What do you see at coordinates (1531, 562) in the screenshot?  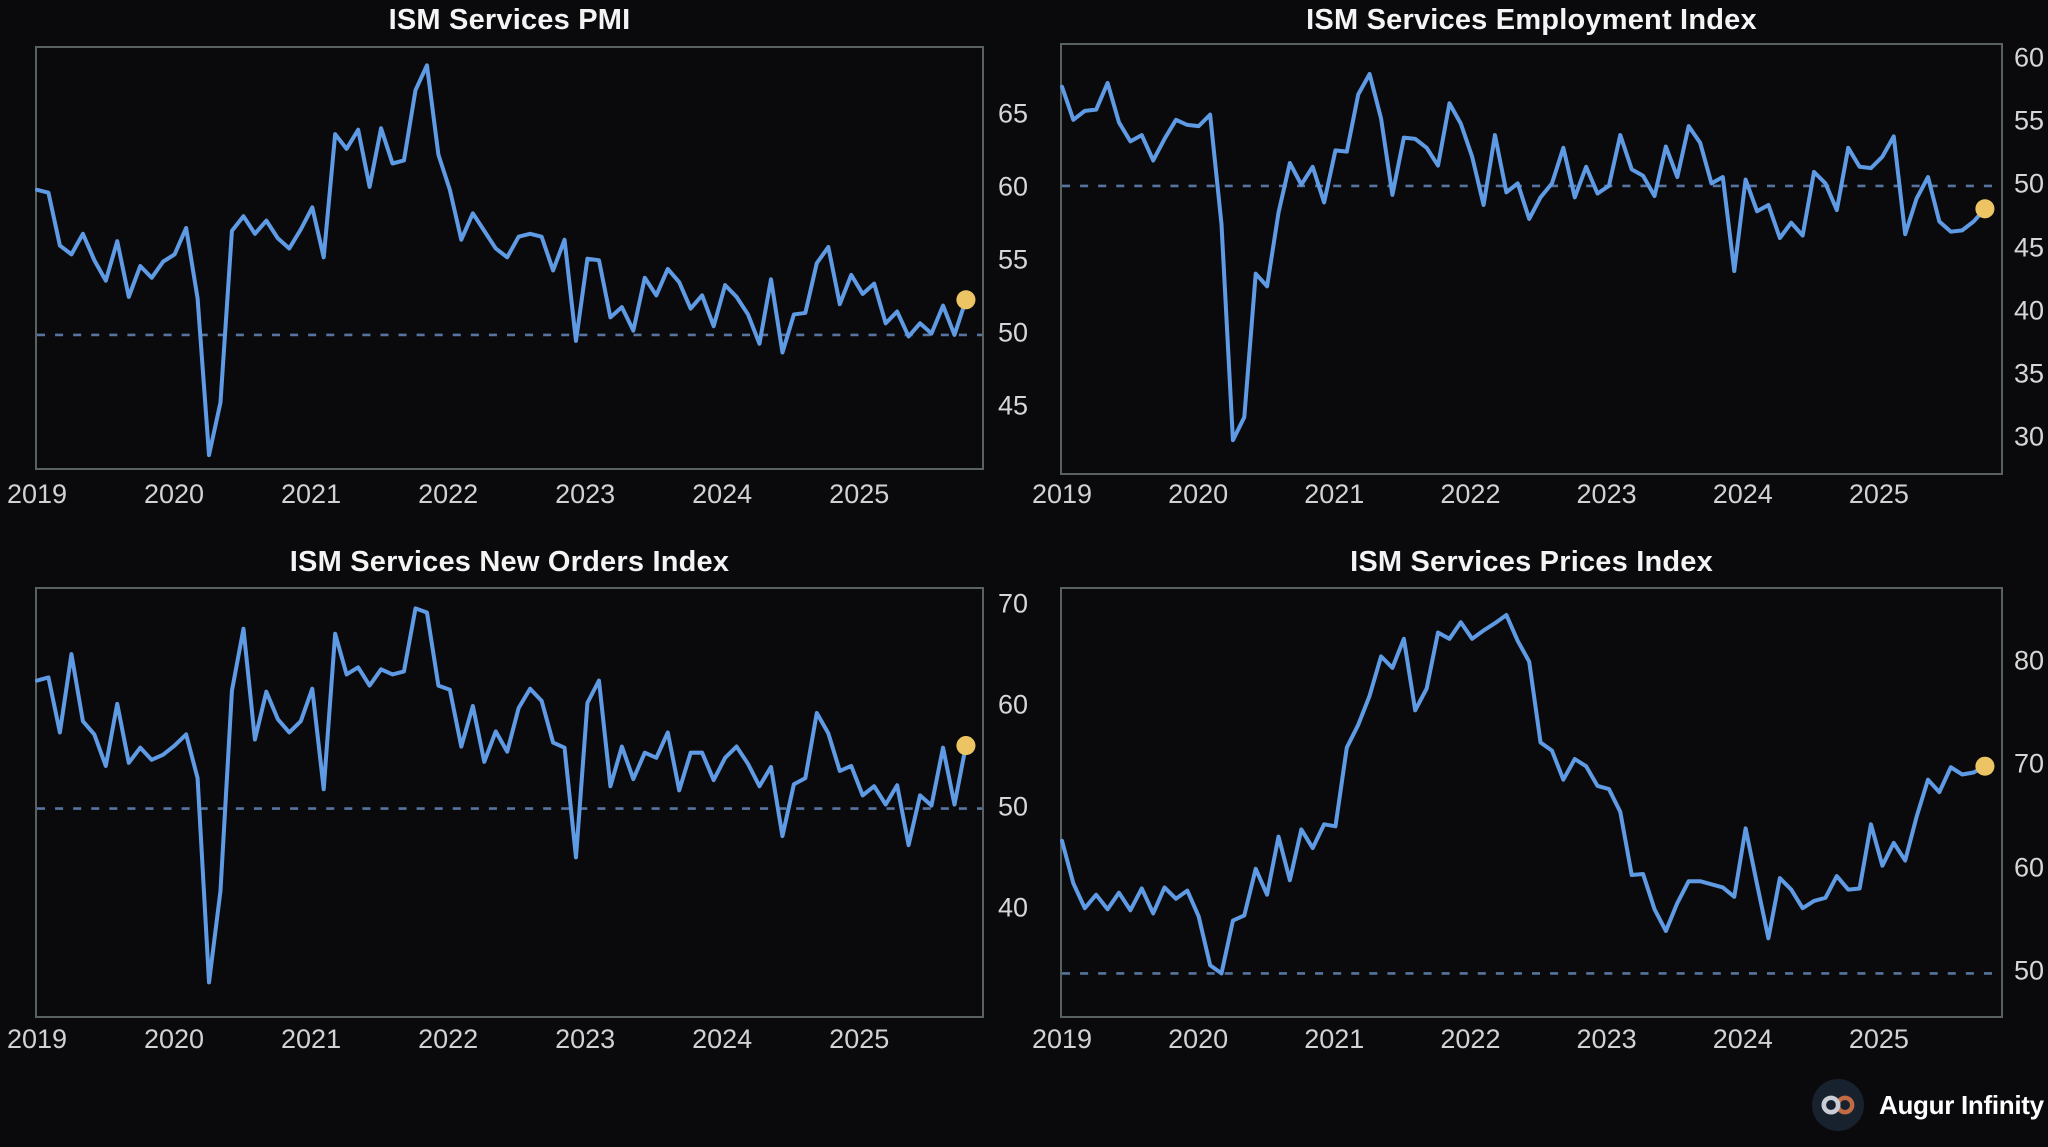 I see `chart-title: ISM Services Prices Index` at bounding box center [1531, 562].